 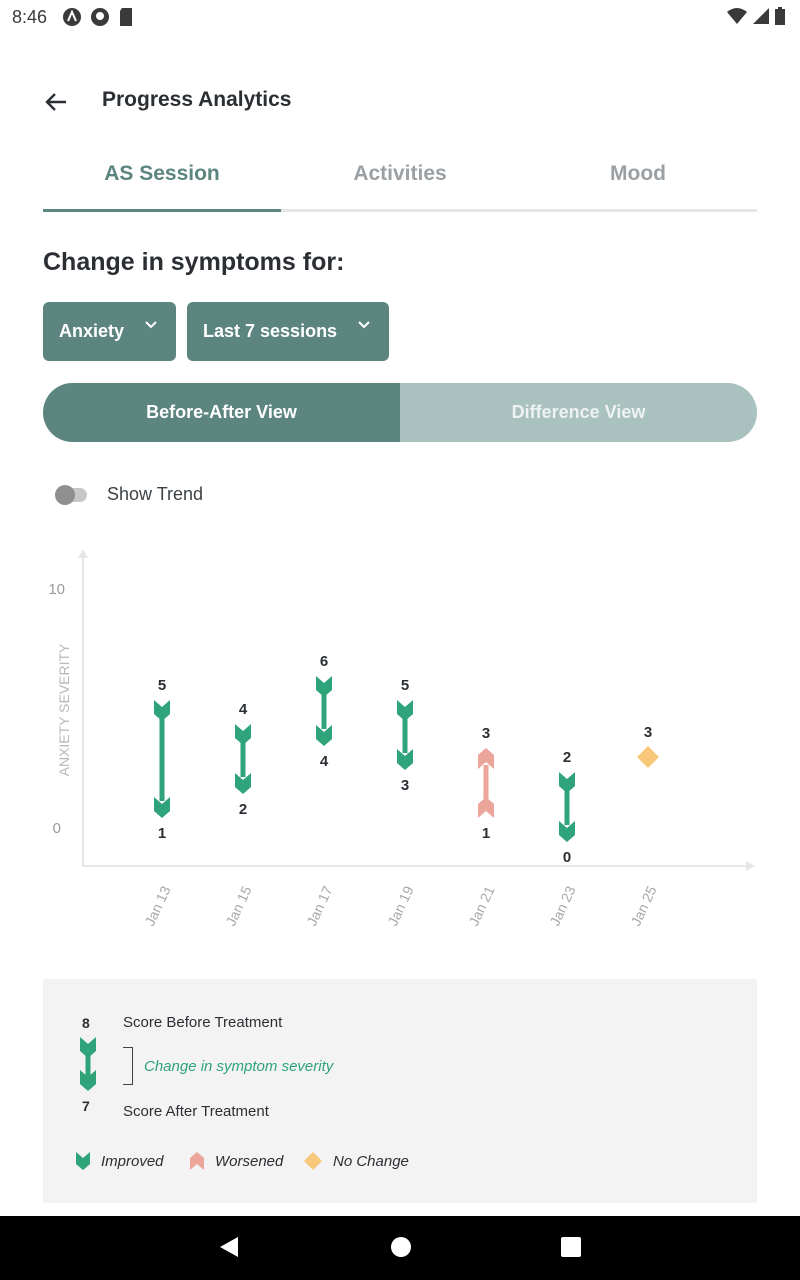 What do you see at coordinates (400, 101) in the screenshot?
I see `app-bar: Progress Analytics` at bounding box center [400, 101].